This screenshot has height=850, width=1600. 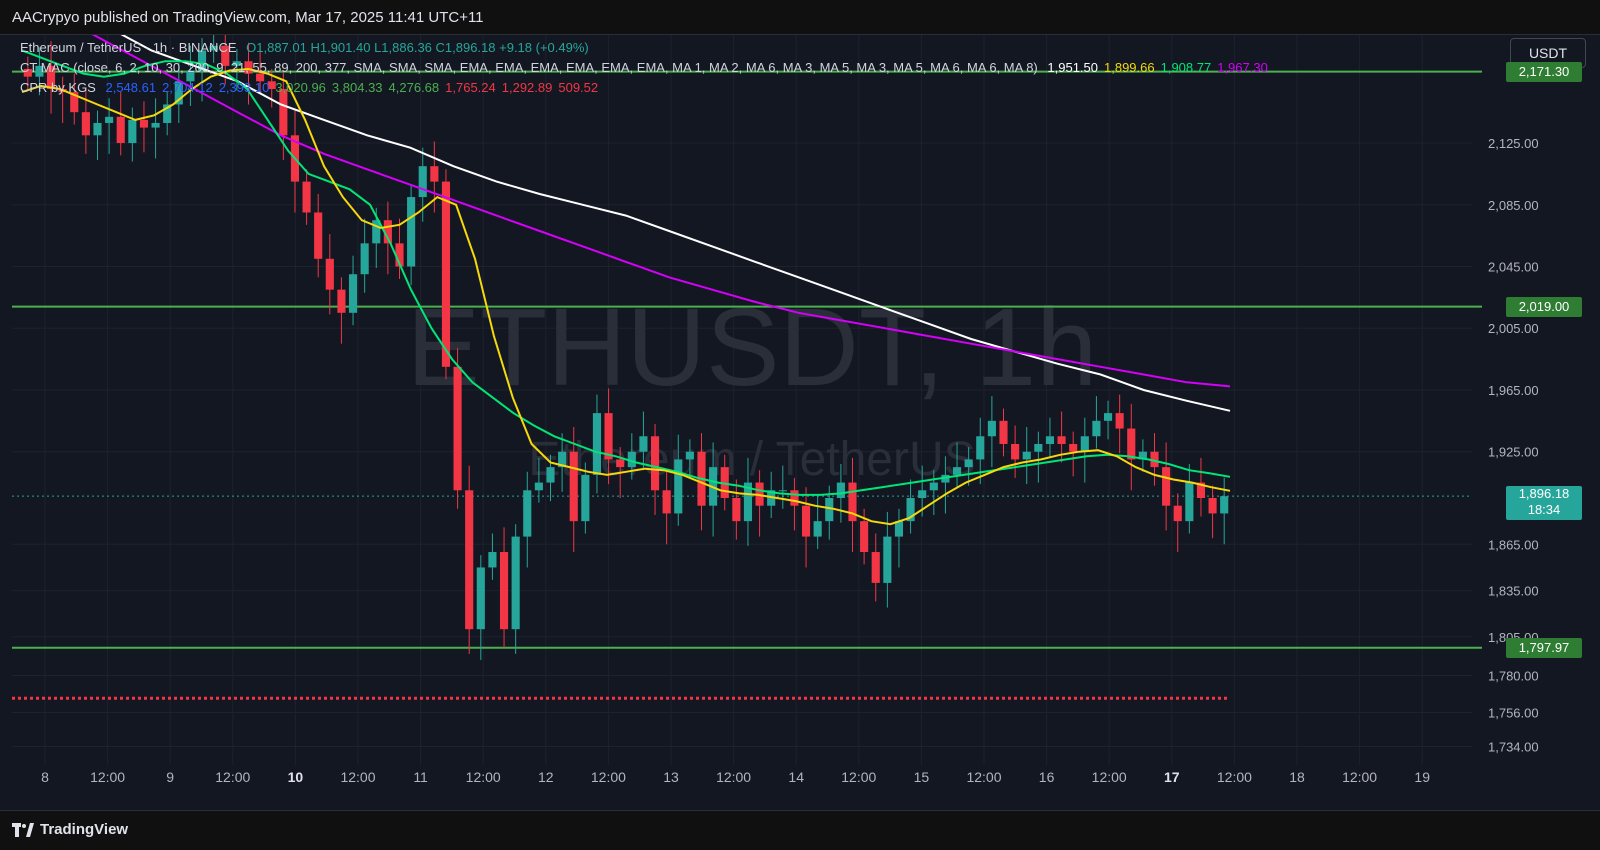 I want to click on level-price-tag: 2,019.00, so click(x=1544, y=306).